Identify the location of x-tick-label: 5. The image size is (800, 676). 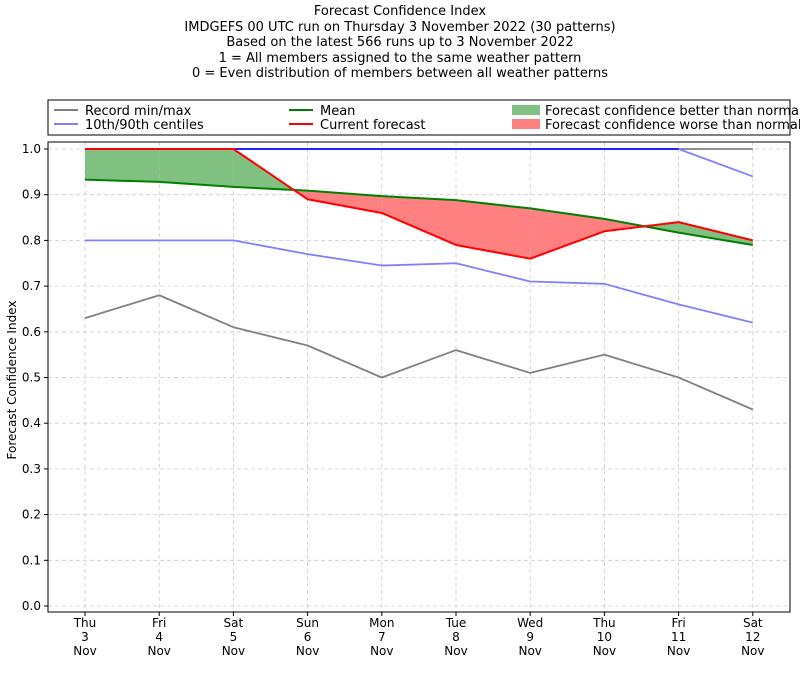
(234, 637).